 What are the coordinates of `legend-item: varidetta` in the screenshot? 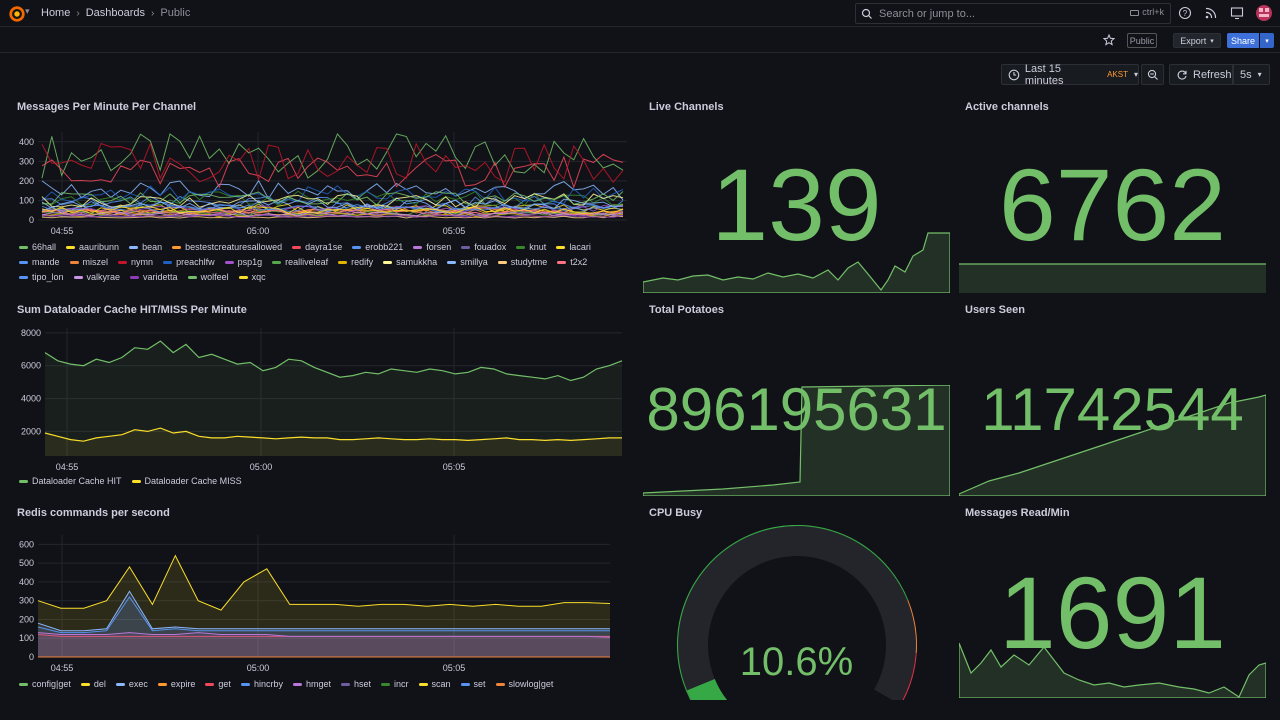 It's located at (154, 277).